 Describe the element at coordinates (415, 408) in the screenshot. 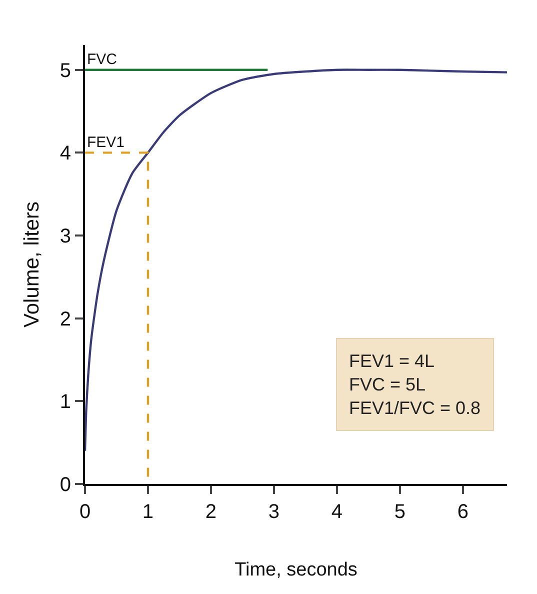

I see `annotation: FEV1/FVC = 0.8` at that location.